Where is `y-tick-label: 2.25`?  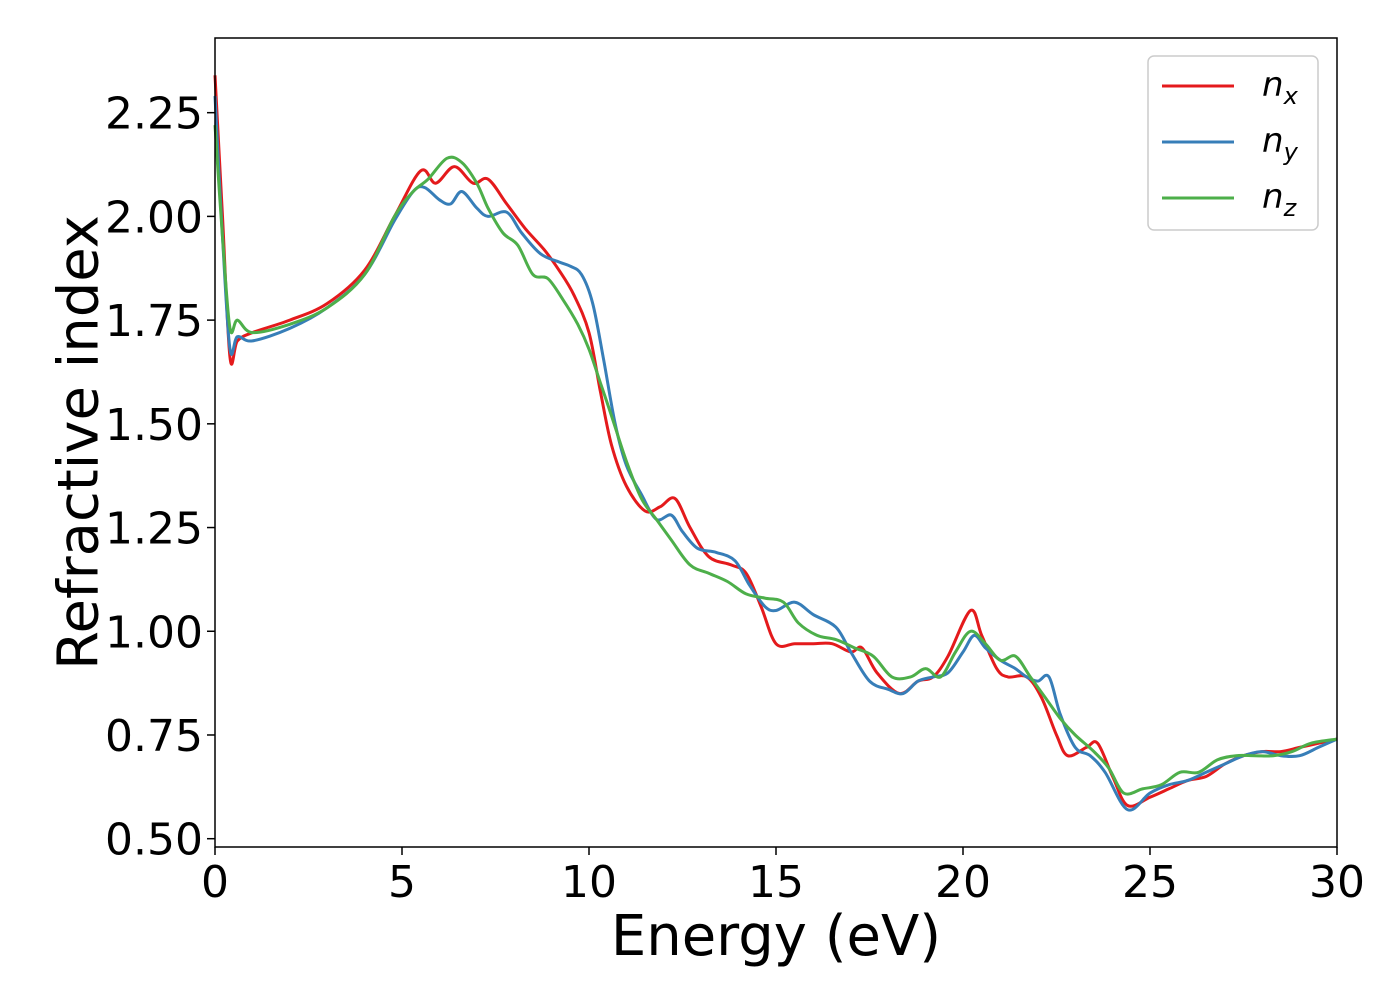
y-tick-label: 2.25 is located at coordinates (154, 114).